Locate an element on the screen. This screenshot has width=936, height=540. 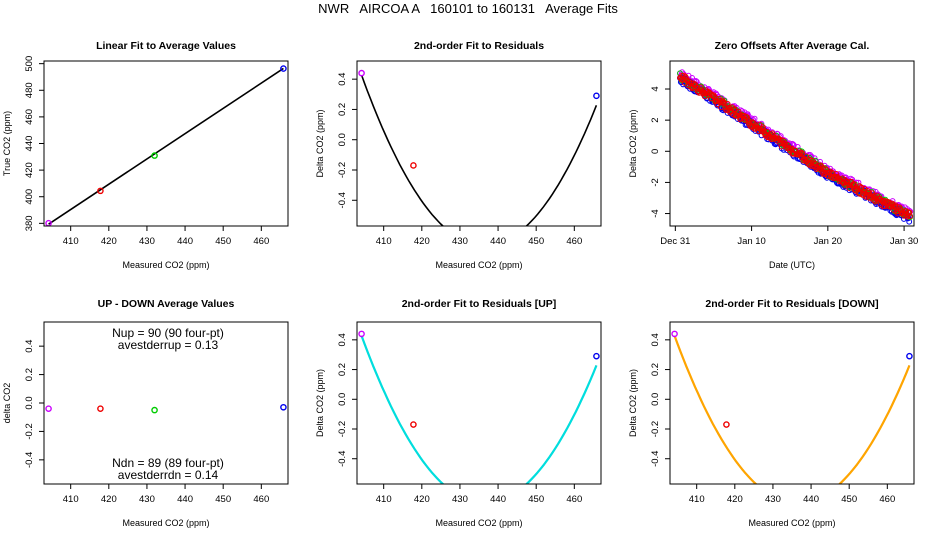
fit-line is located at coordinates (166, 146).